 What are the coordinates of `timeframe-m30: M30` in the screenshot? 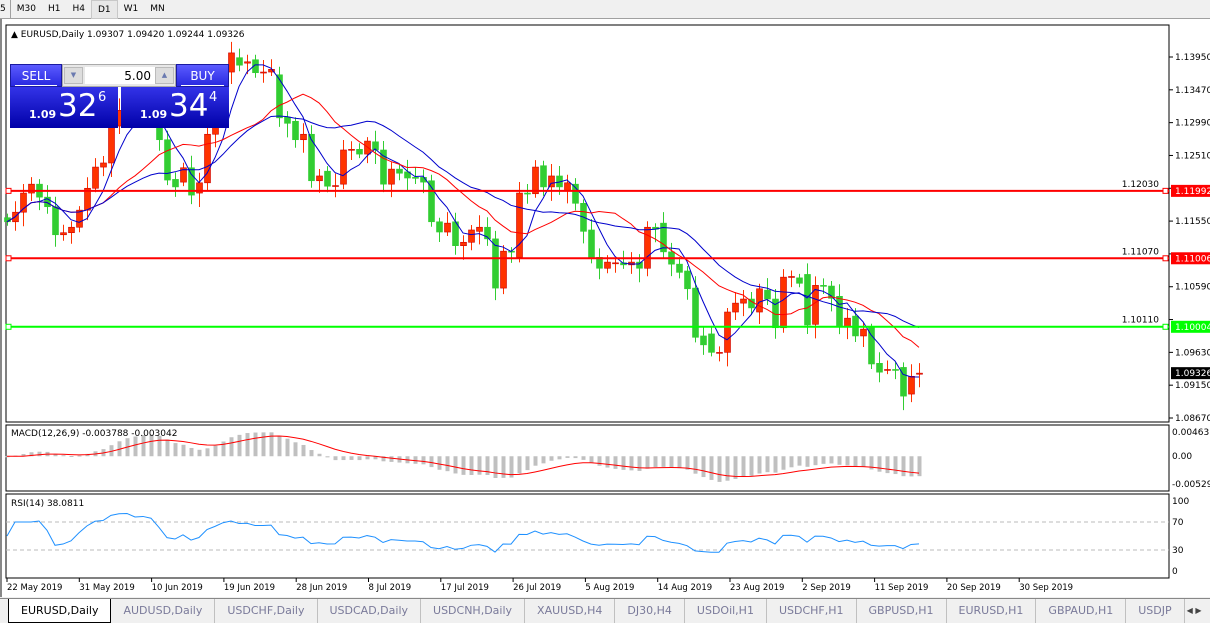 It's located at (25, 9).